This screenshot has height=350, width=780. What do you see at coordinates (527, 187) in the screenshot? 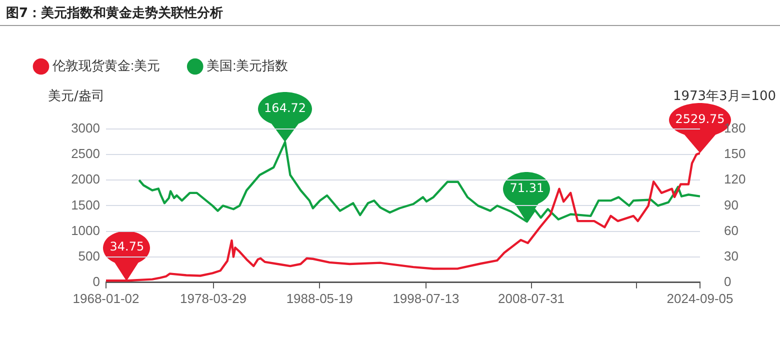
I see `data-label: 71.31` at bounding box center [527, 187].